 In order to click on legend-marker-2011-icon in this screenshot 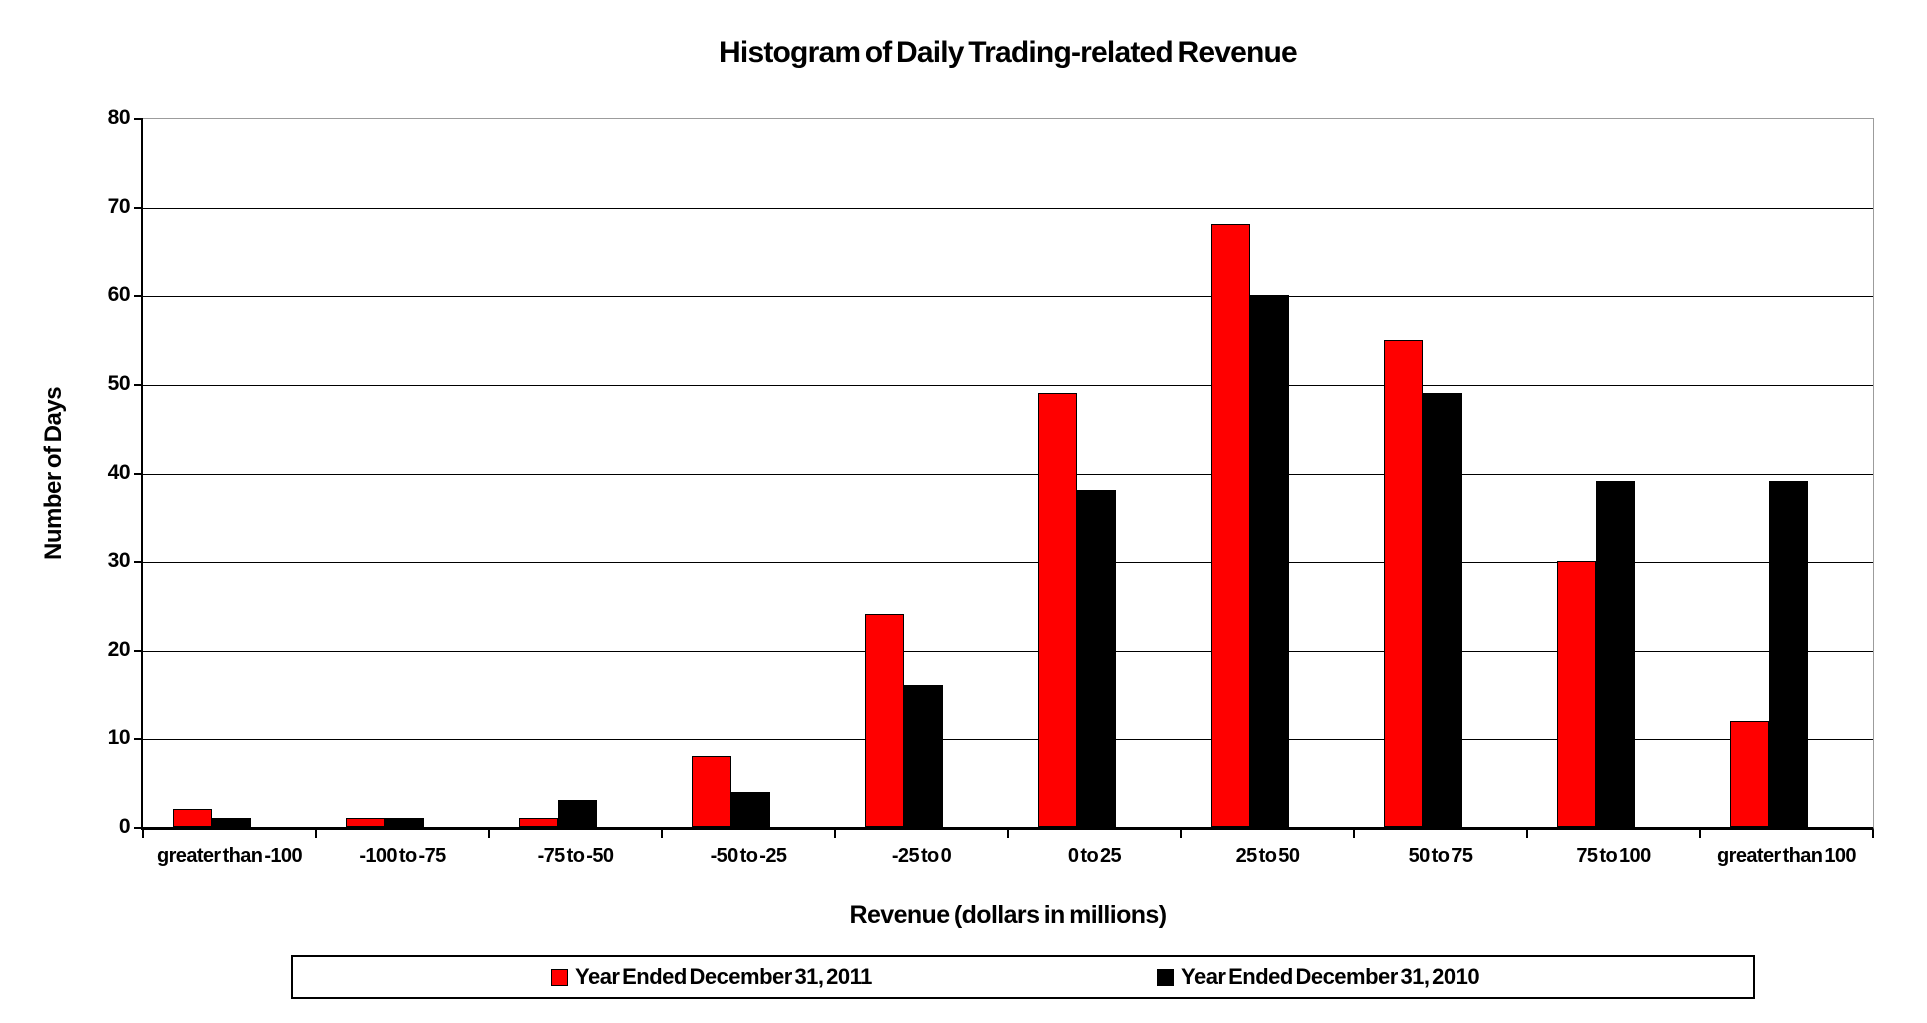, I will do `click(559, 977)`.